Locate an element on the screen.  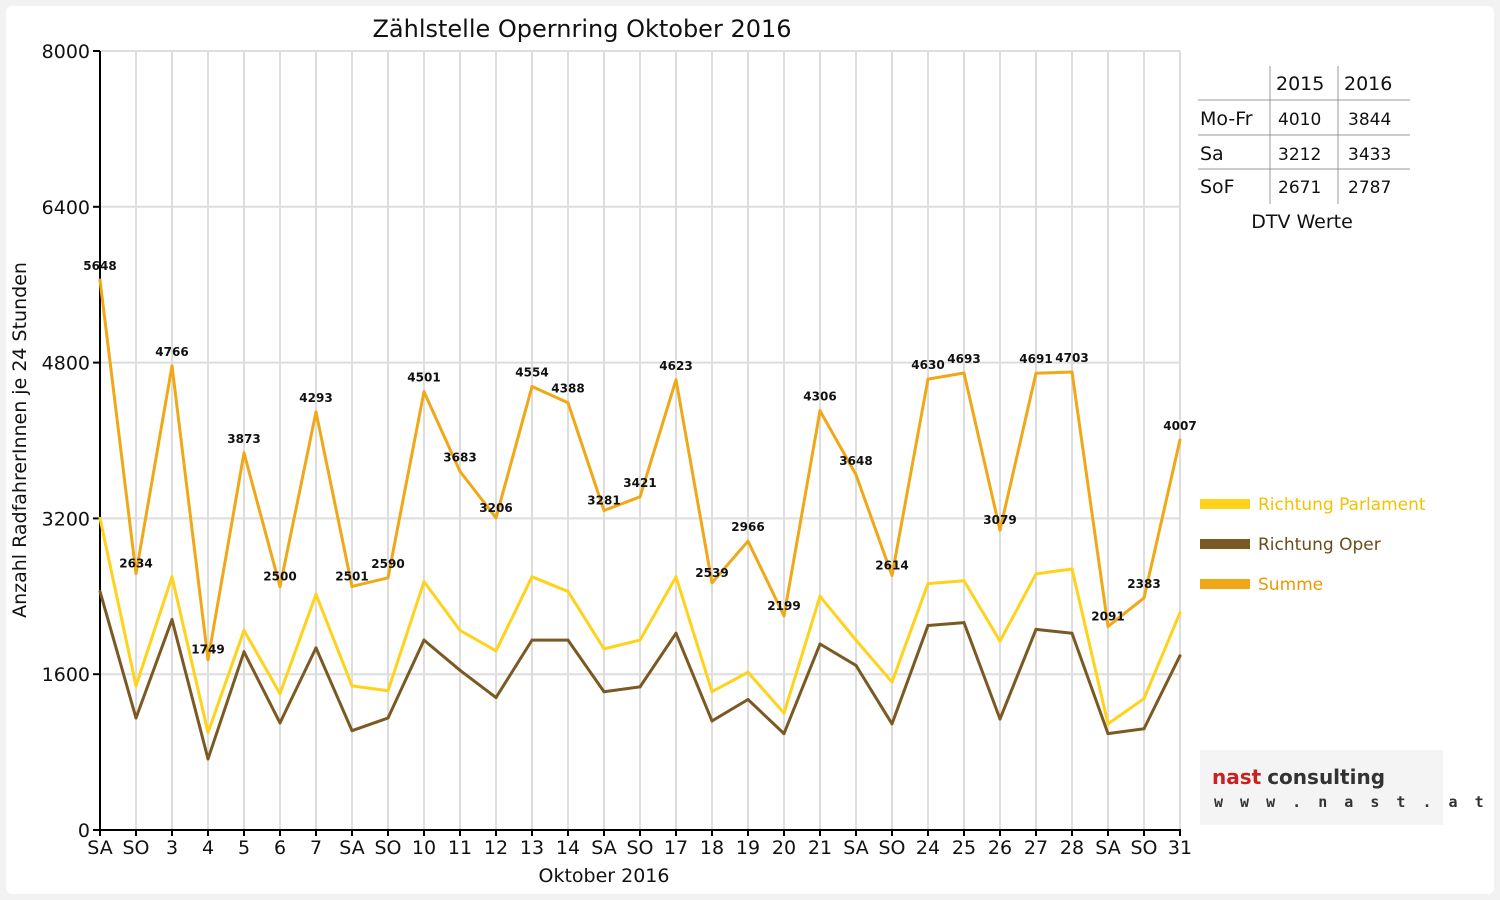
logo-background is located at coordinates (1321, 787).